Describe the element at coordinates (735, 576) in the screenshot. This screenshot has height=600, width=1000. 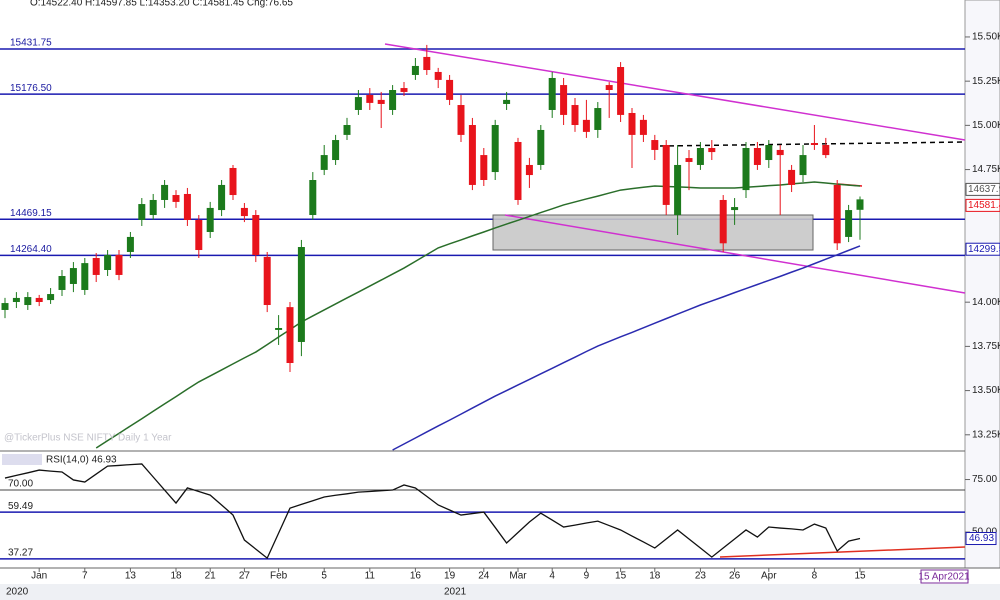
I see `x-tick-label: 26` at that location.